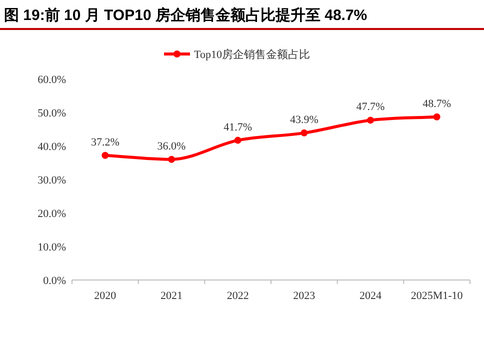 The image size is (484, 346). Describe the element at coordinates (370, 107) in the screenshot. I see `data-label: 47.7%` at that location.